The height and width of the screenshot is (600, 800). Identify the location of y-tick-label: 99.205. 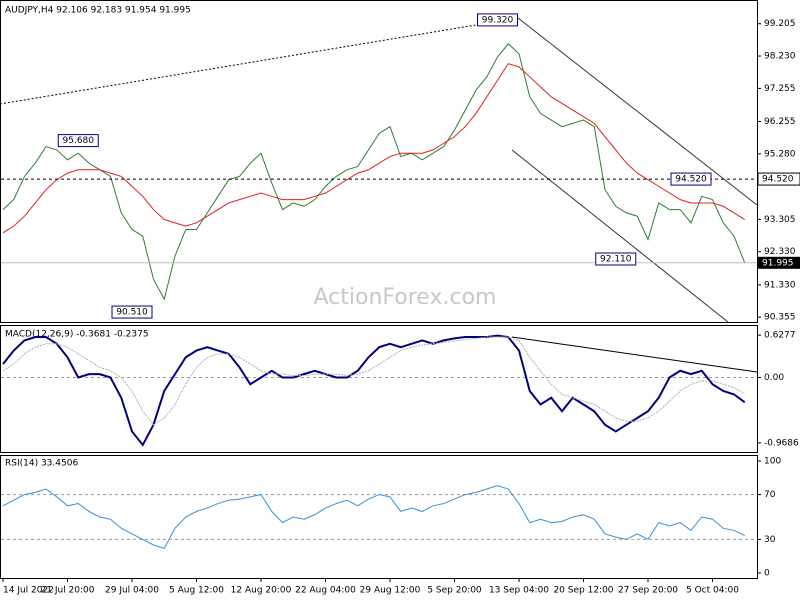
(780, 24).